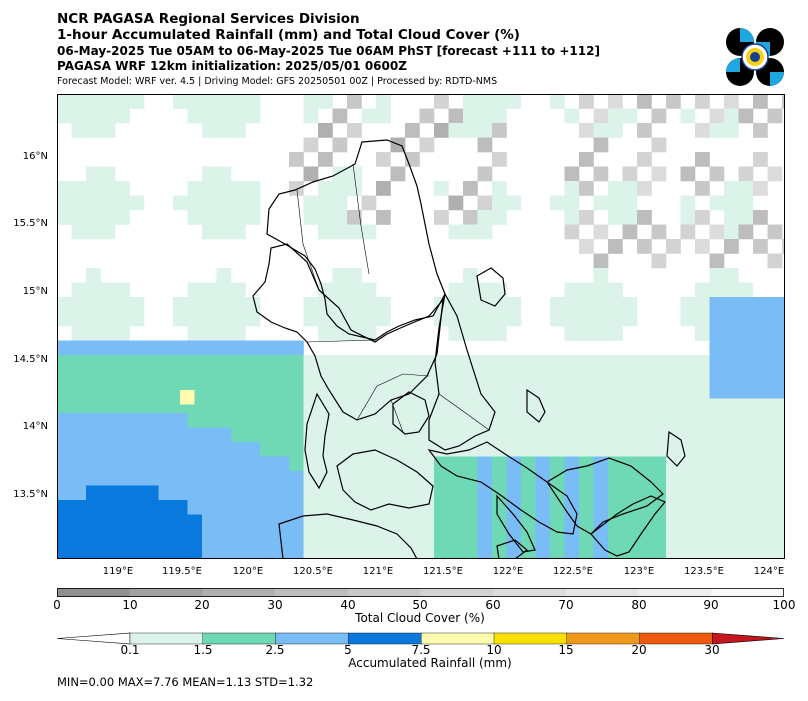 The width and height of the screenshot is (808, 701). What do you see at coordinates (462, 371) in the screenshot?
I see `quezon-province` at bounding box center [462, 371].